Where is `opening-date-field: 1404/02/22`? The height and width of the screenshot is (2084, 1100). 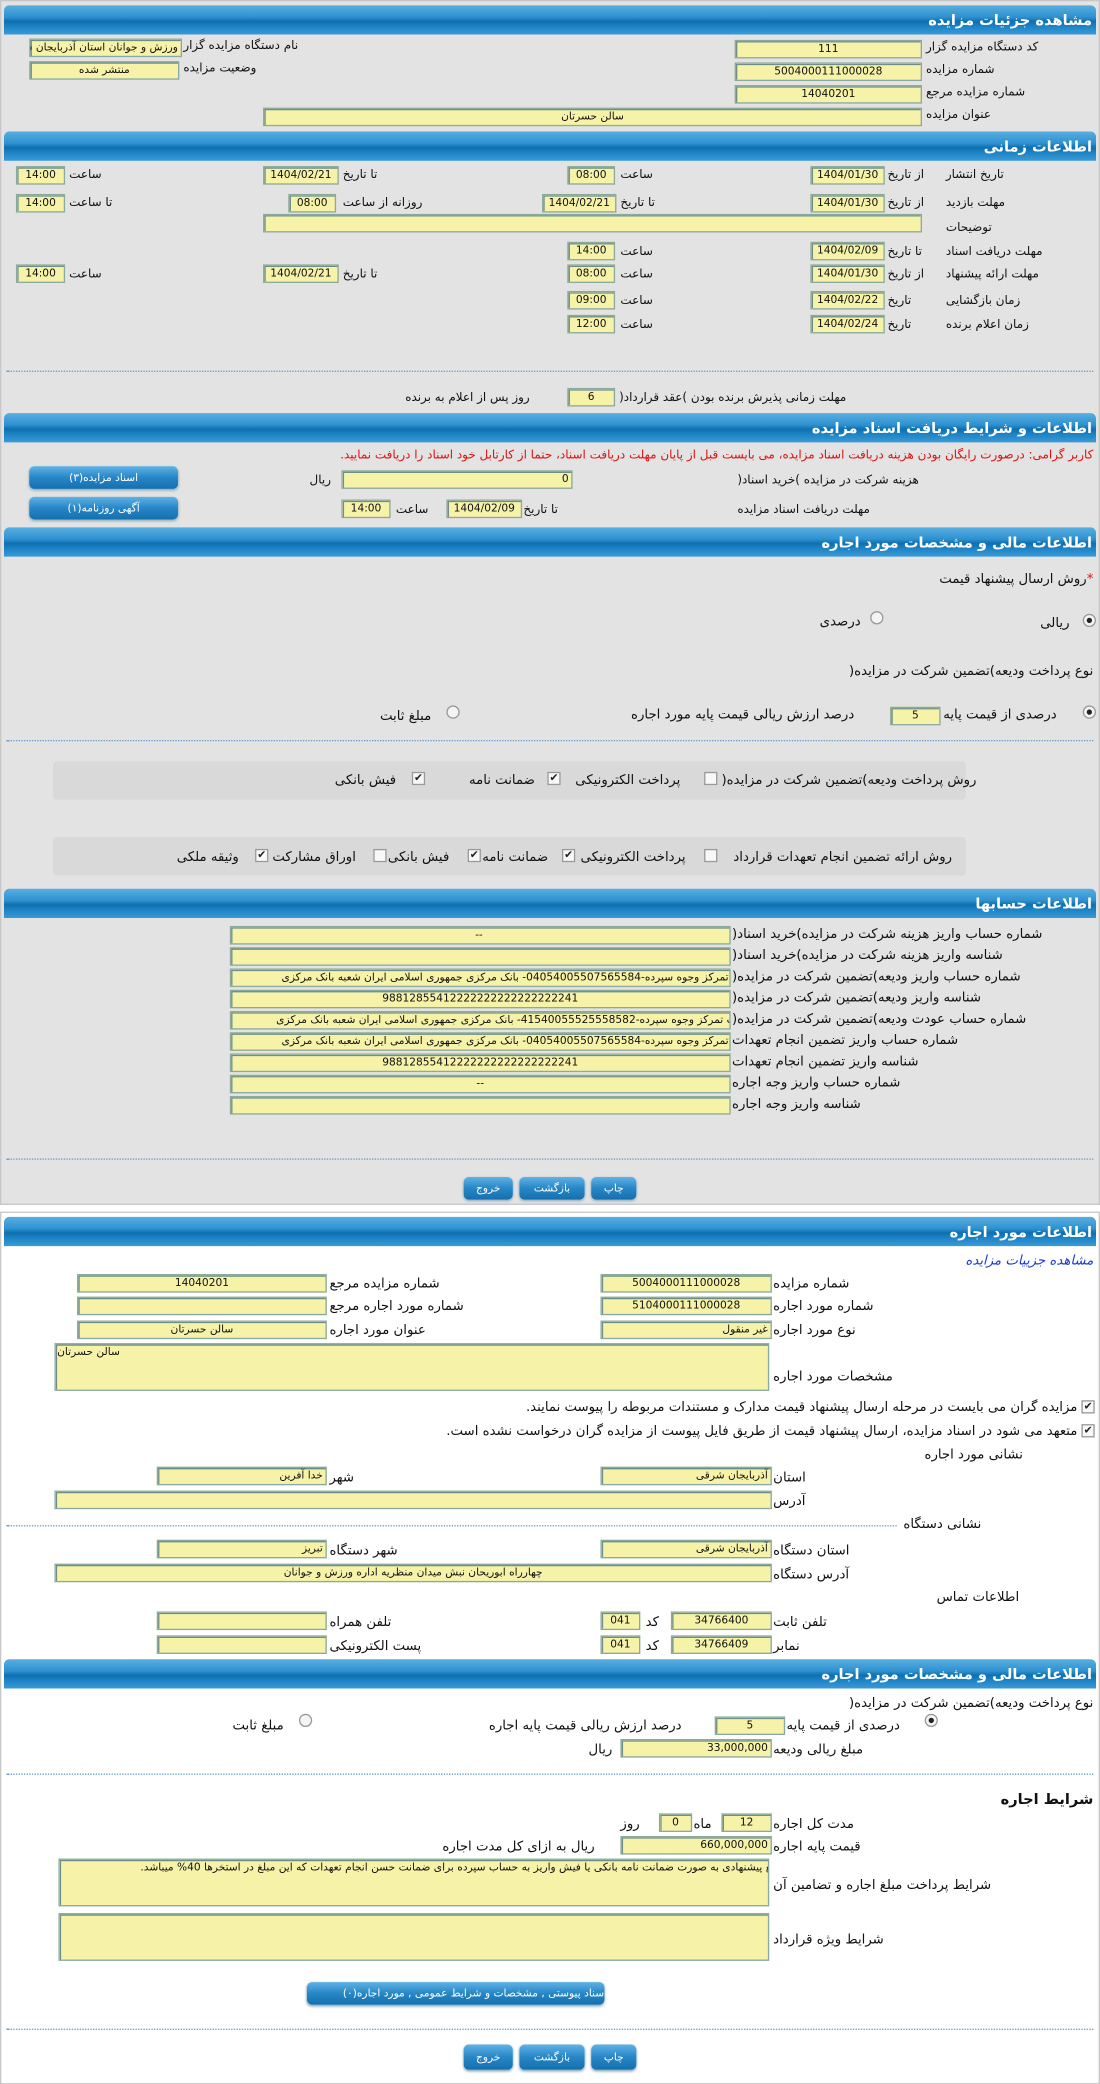 opening-date-field: 1404/02/22 is located at coordinates (847, 300).